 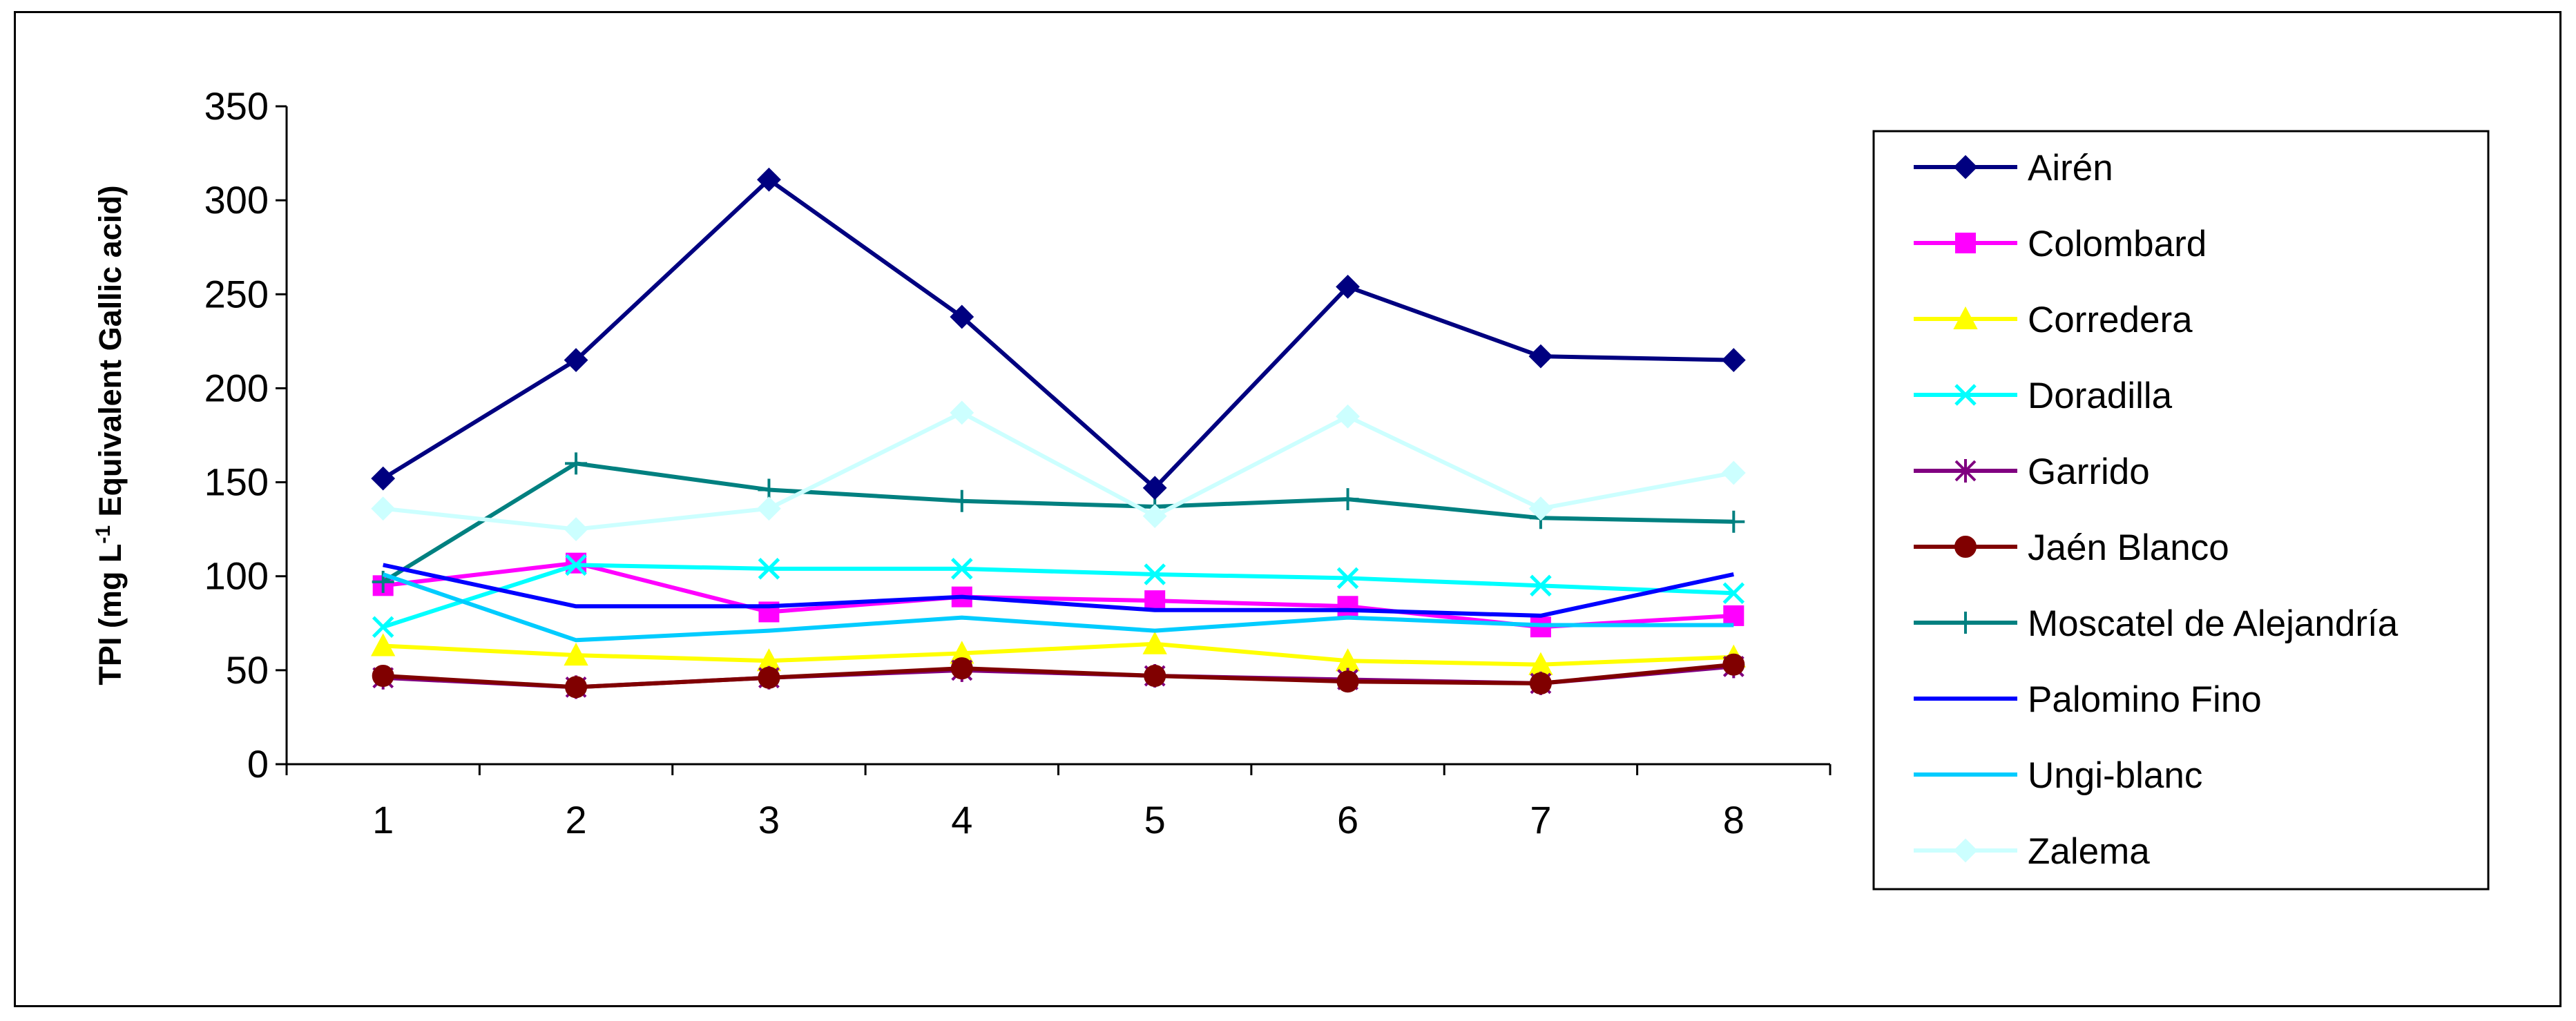 I want to click on y-tick-label: 150, so click(x=236, y=482).